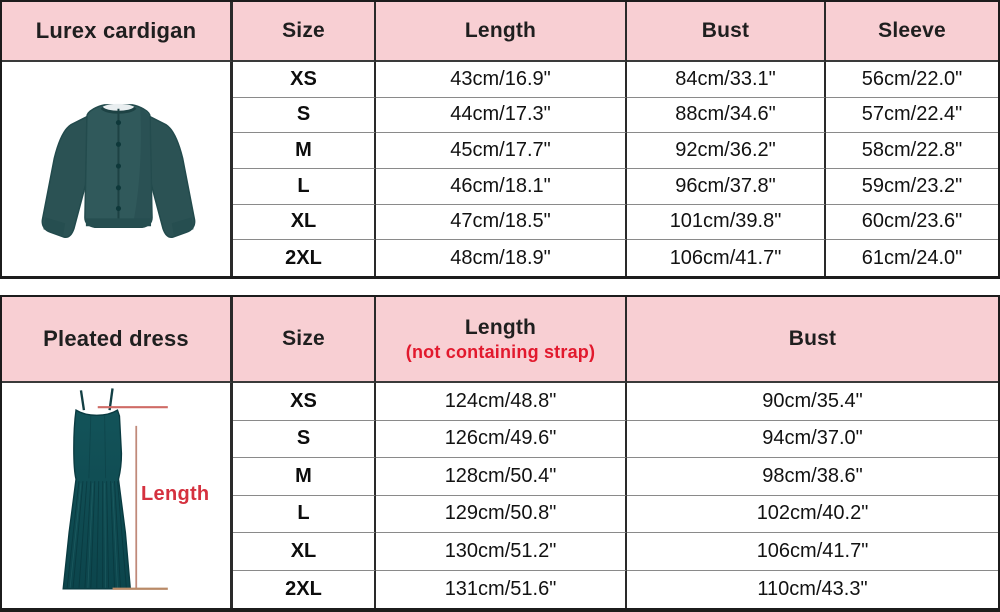 Image resolution: width=1000 pixels, height=612 pixels. What do you see at coordinates (501, 115) in the screenshot?
I see `table-cell: 44cm/17.3"` at bounding box center [501, 115].